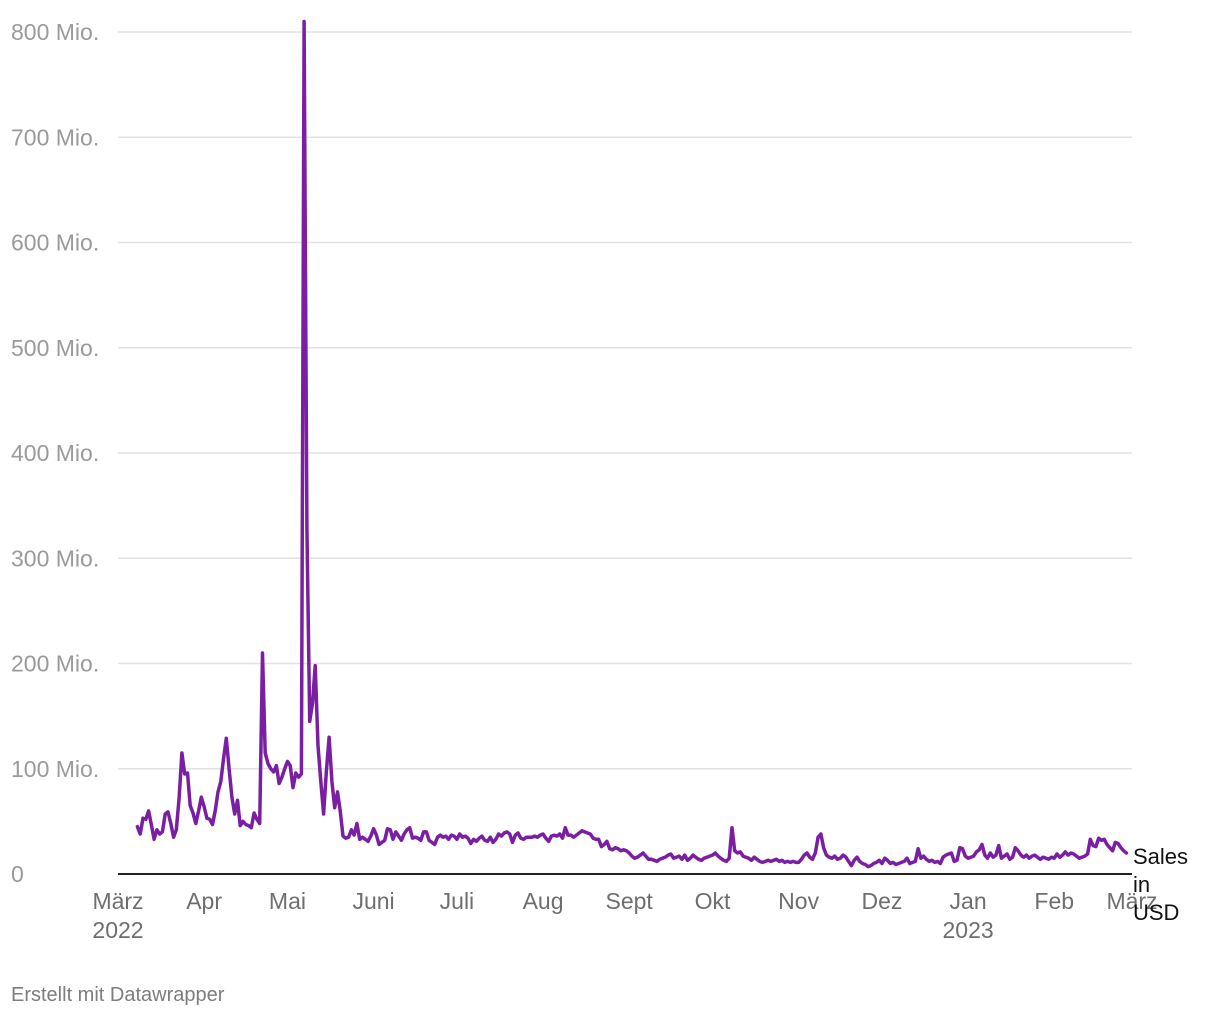 This screenshot has width=1220, height=1020. I want to click on footer-credit: Erstellt mit Datawrapper, so click(118, 995).